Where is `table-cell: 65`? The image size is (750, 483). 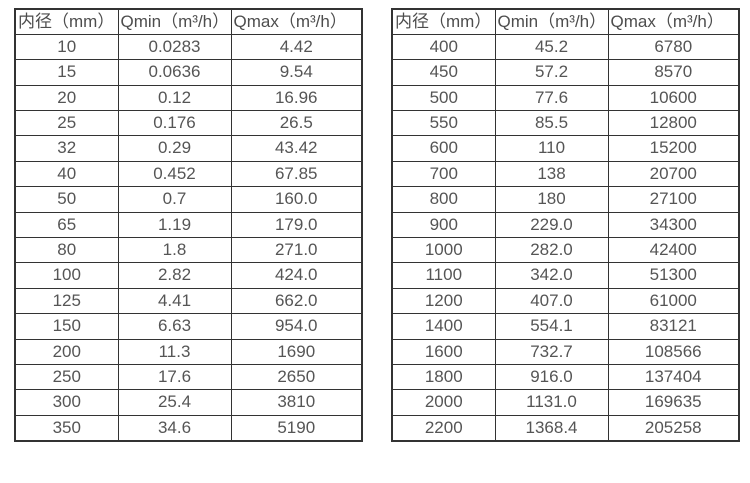 table-cell: 65 is located at coordinates (66, 225).